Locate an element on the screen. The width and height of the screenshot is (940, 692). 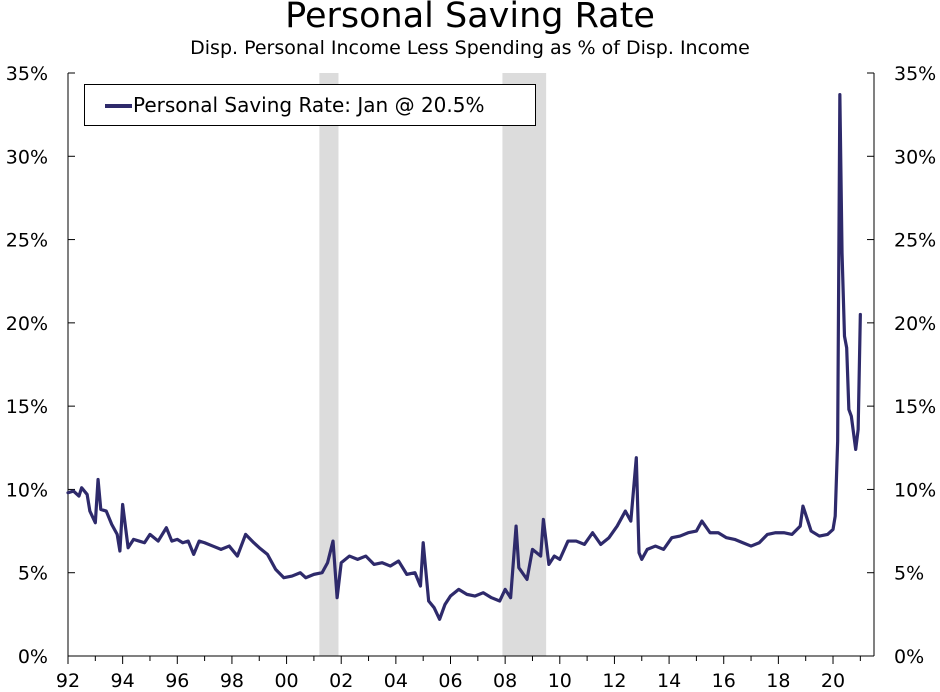
y-tick-label-right: 25% is located at coordinates (915, 241).